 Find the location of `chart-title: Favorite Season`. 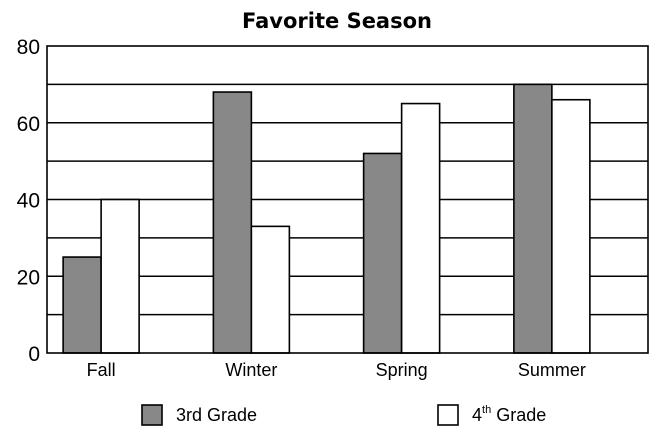

chart-title: Favorite Season is located at coordinates (337, 21).